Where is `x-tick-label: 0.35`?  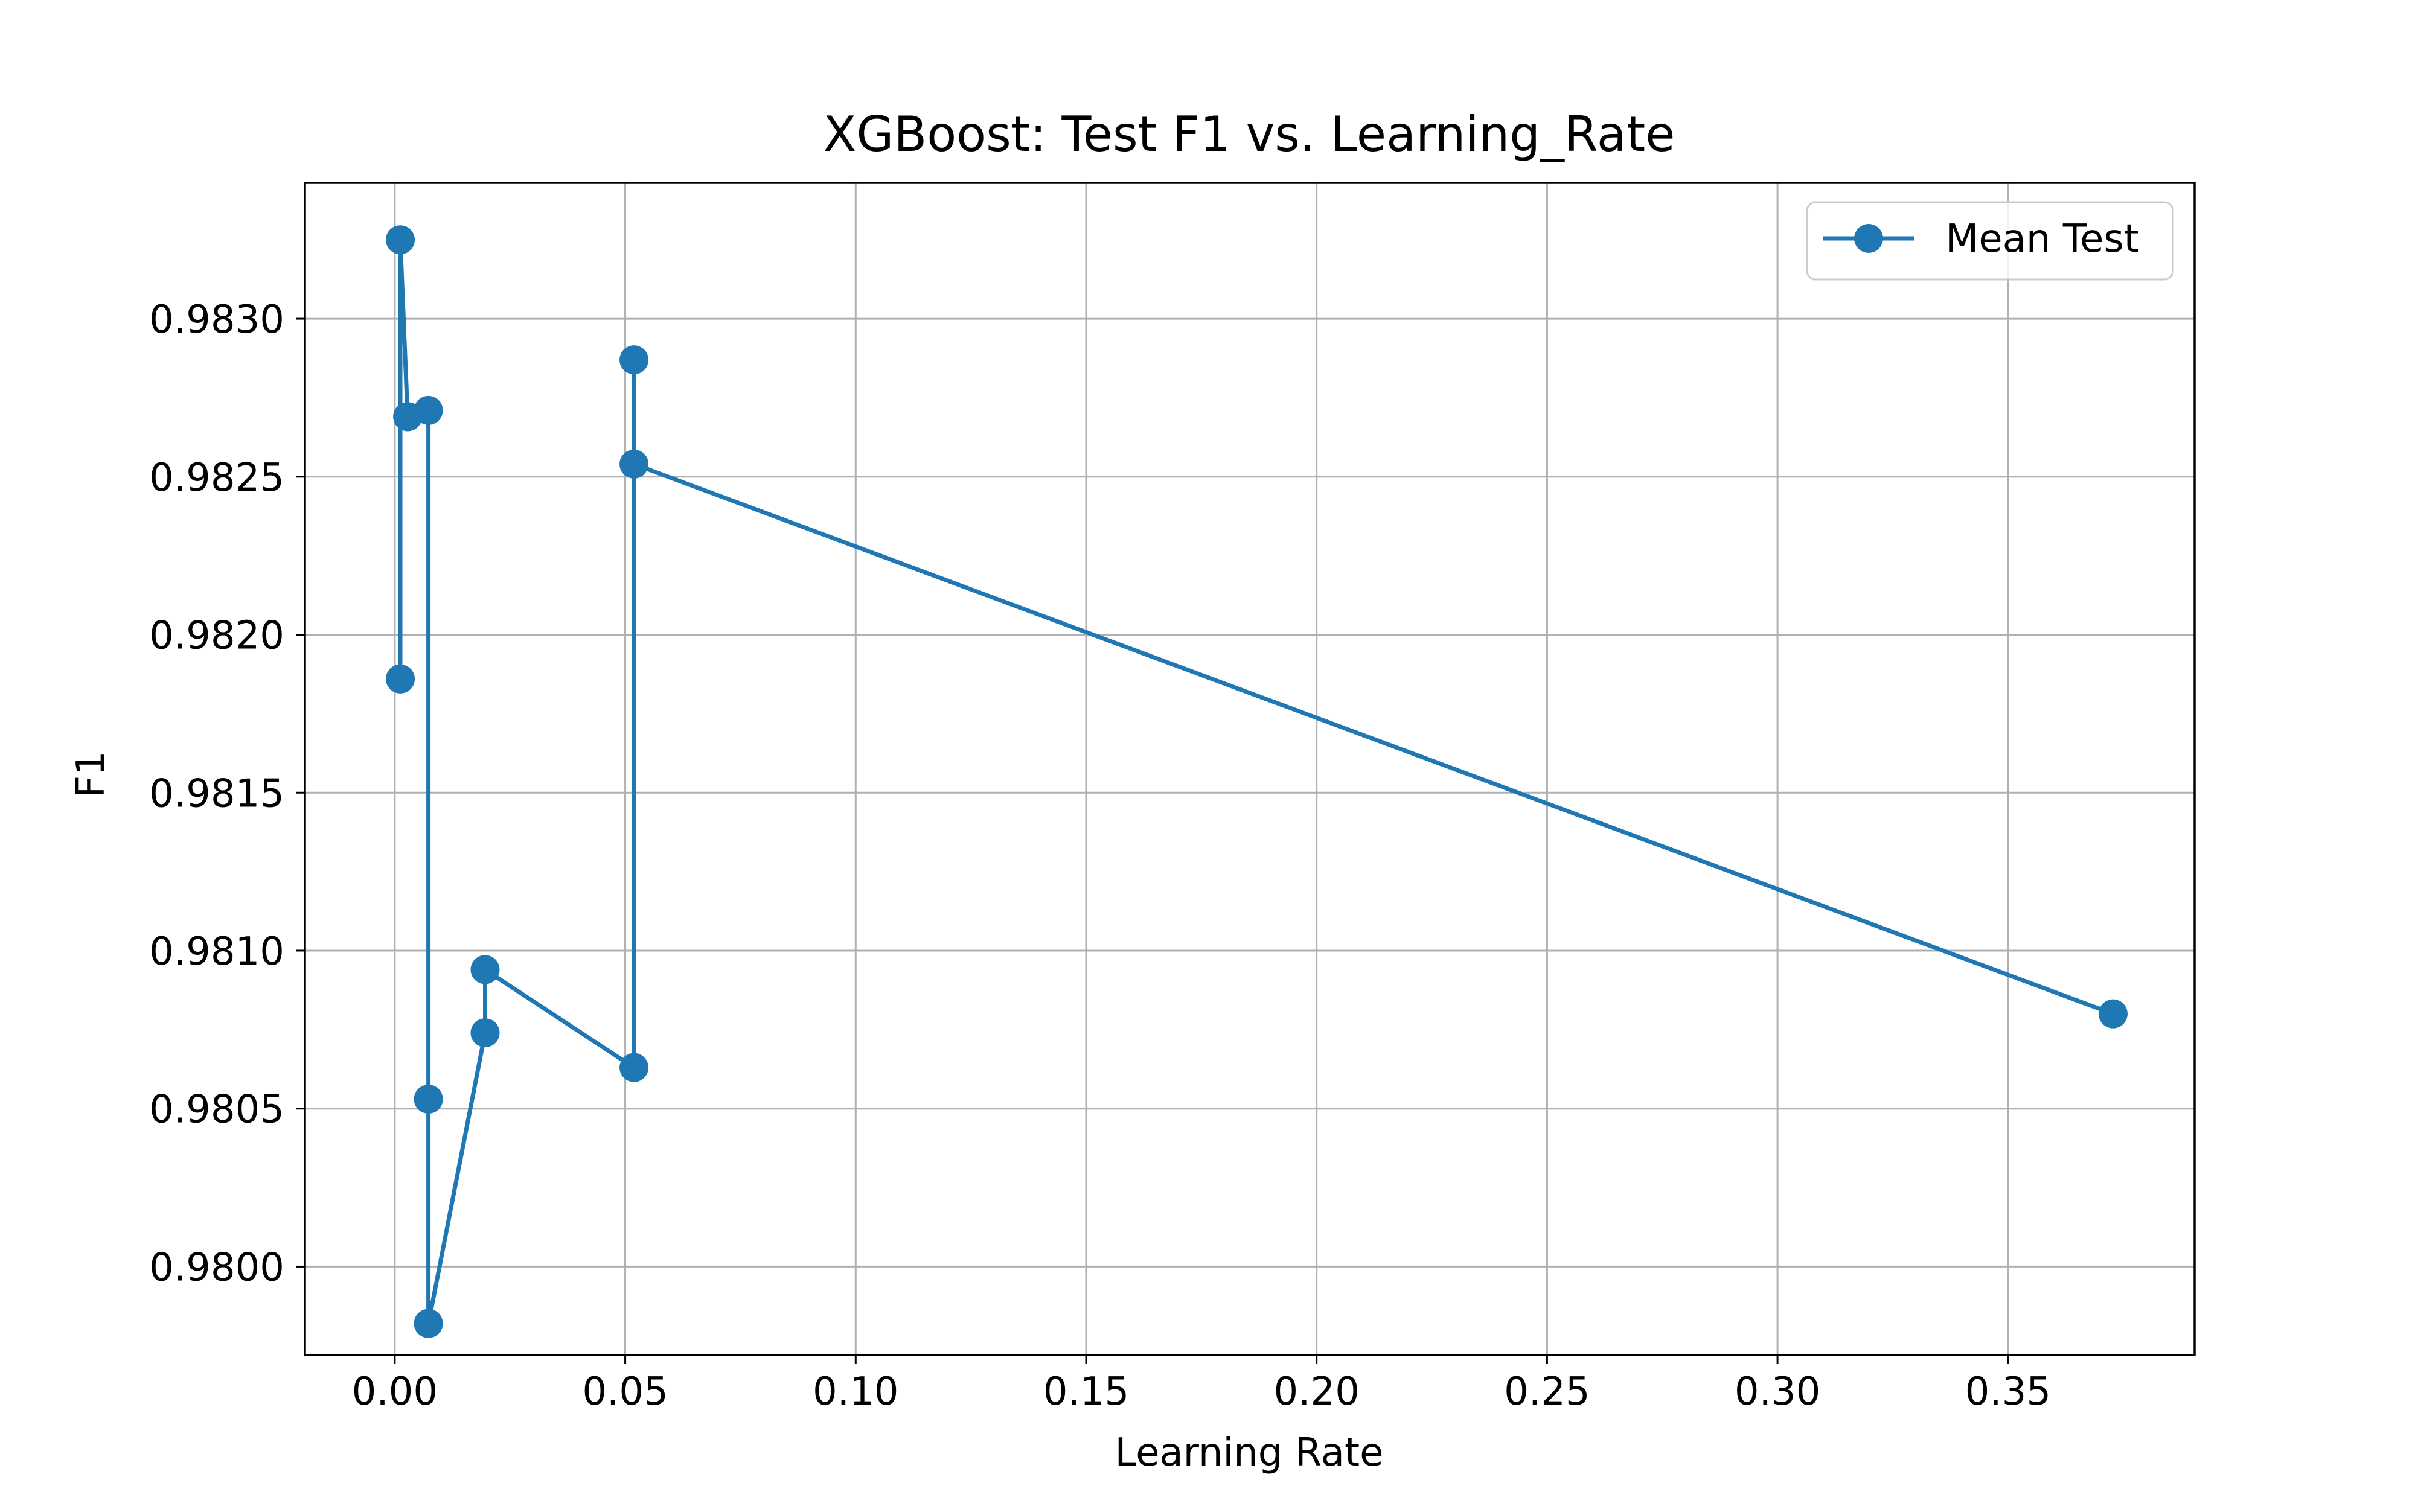 x-tick-label: 0.35 is located at coordinates (2009, 1392).